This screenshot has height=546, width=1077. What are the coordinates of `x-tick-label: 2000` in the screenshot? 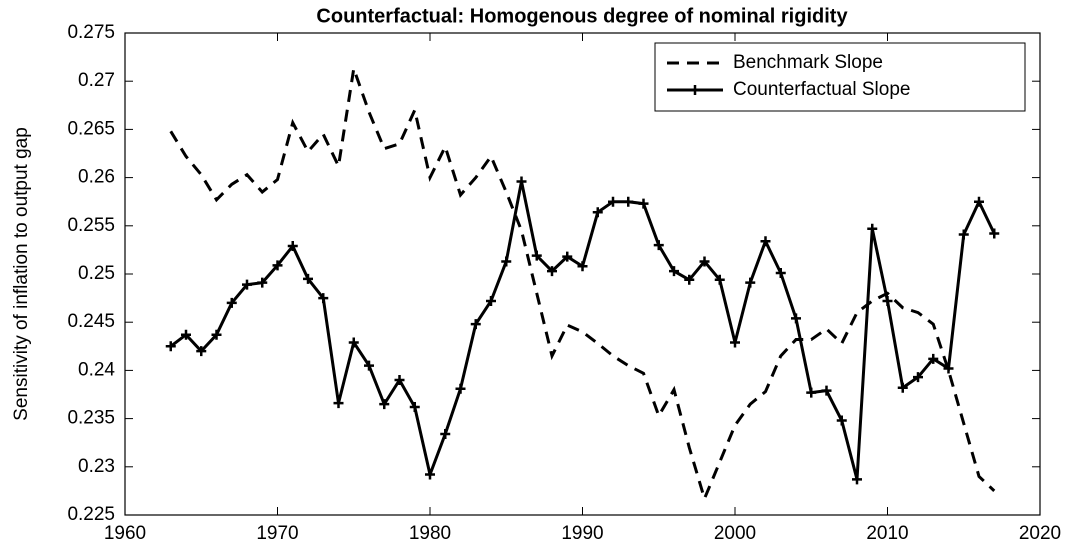 It's located at (735, 533).